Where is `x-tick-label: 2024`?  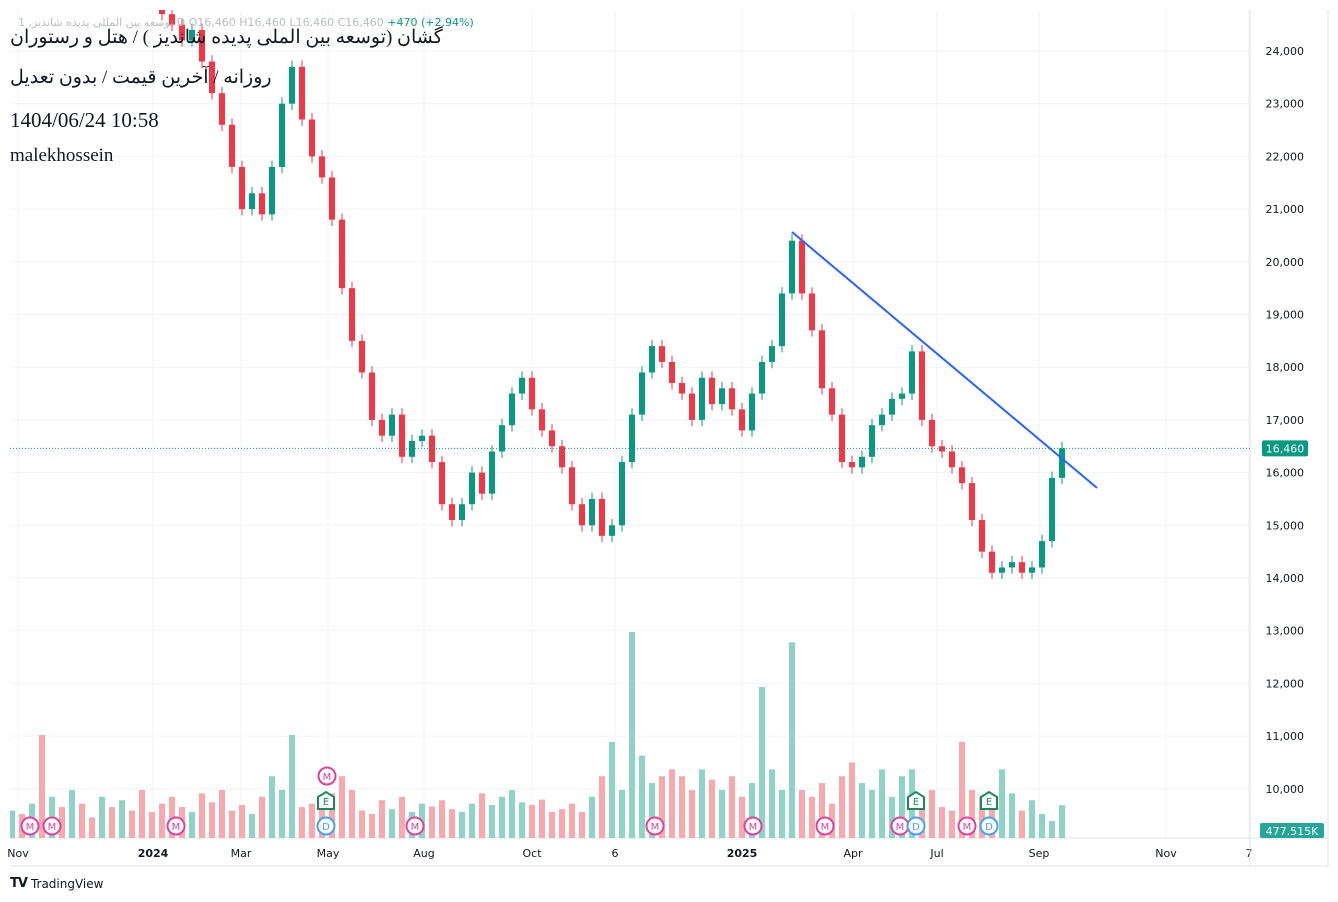
x-tick-label: 2024 is located at coordinates (153, 853).